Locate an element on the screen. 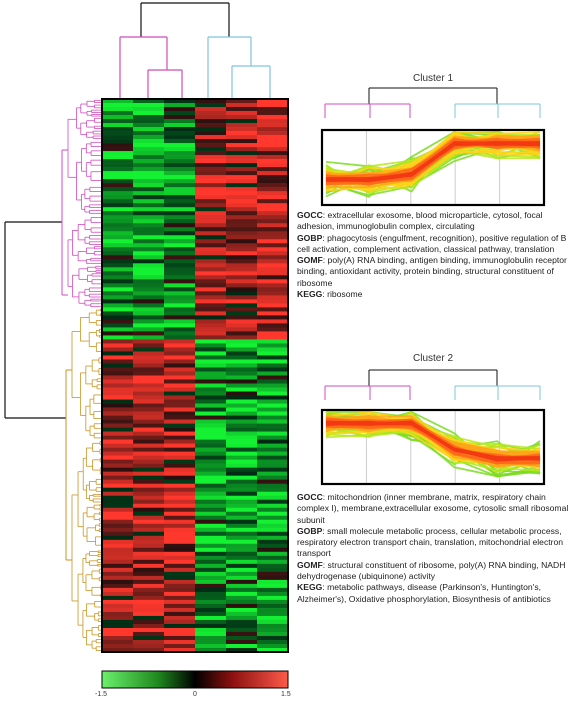 The width and height of the screenshot is (576, 705). cluster2-dendrogram is located at coordinates (432, 384).